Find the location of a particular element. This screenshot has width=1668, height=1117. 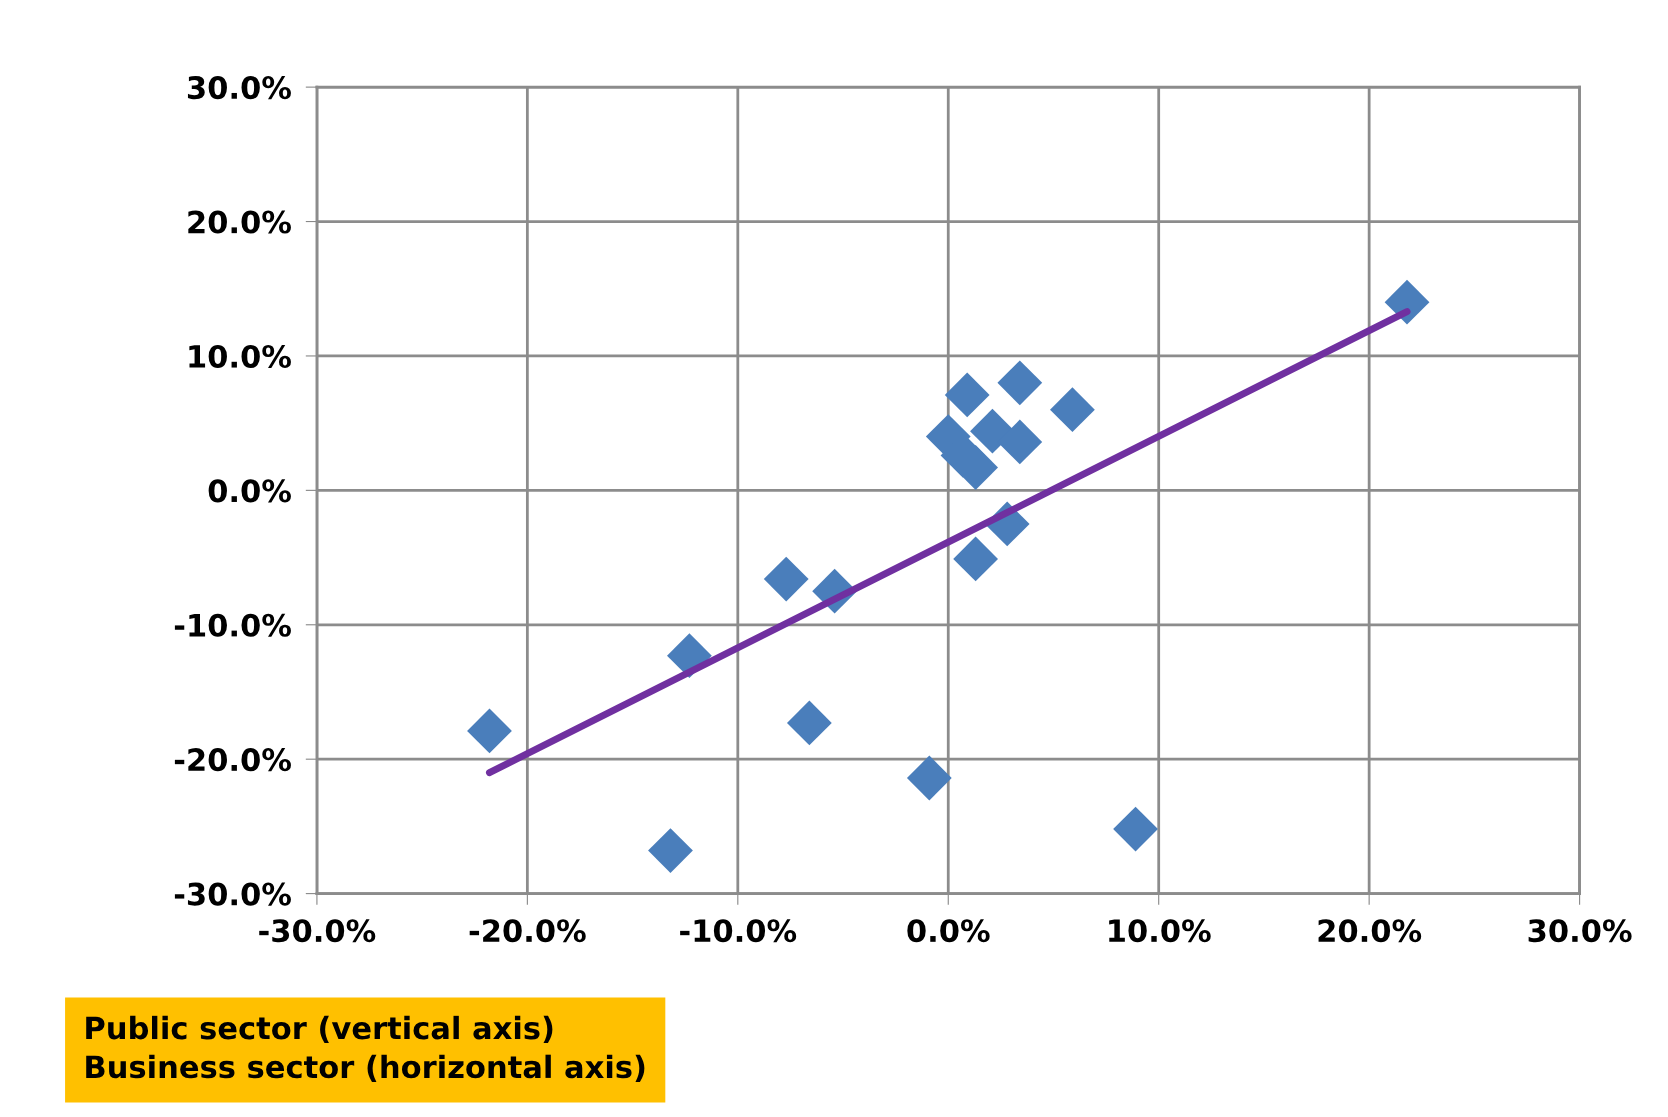

x-tick-label: -30.0% is located at coordinates (317, 931).